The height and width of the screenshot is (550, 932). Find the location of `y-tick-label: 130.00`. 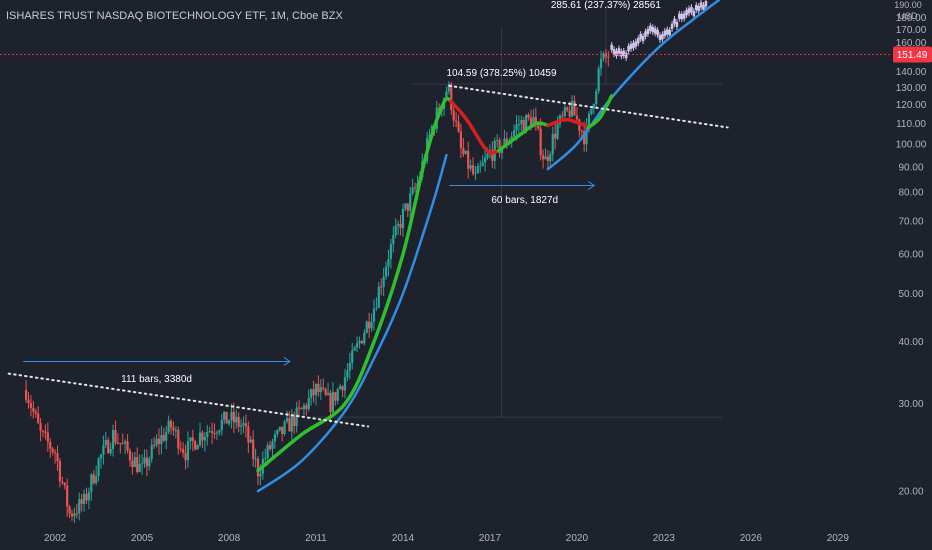

y-tick-label: 130.00 is located at coordinates (911, 88).